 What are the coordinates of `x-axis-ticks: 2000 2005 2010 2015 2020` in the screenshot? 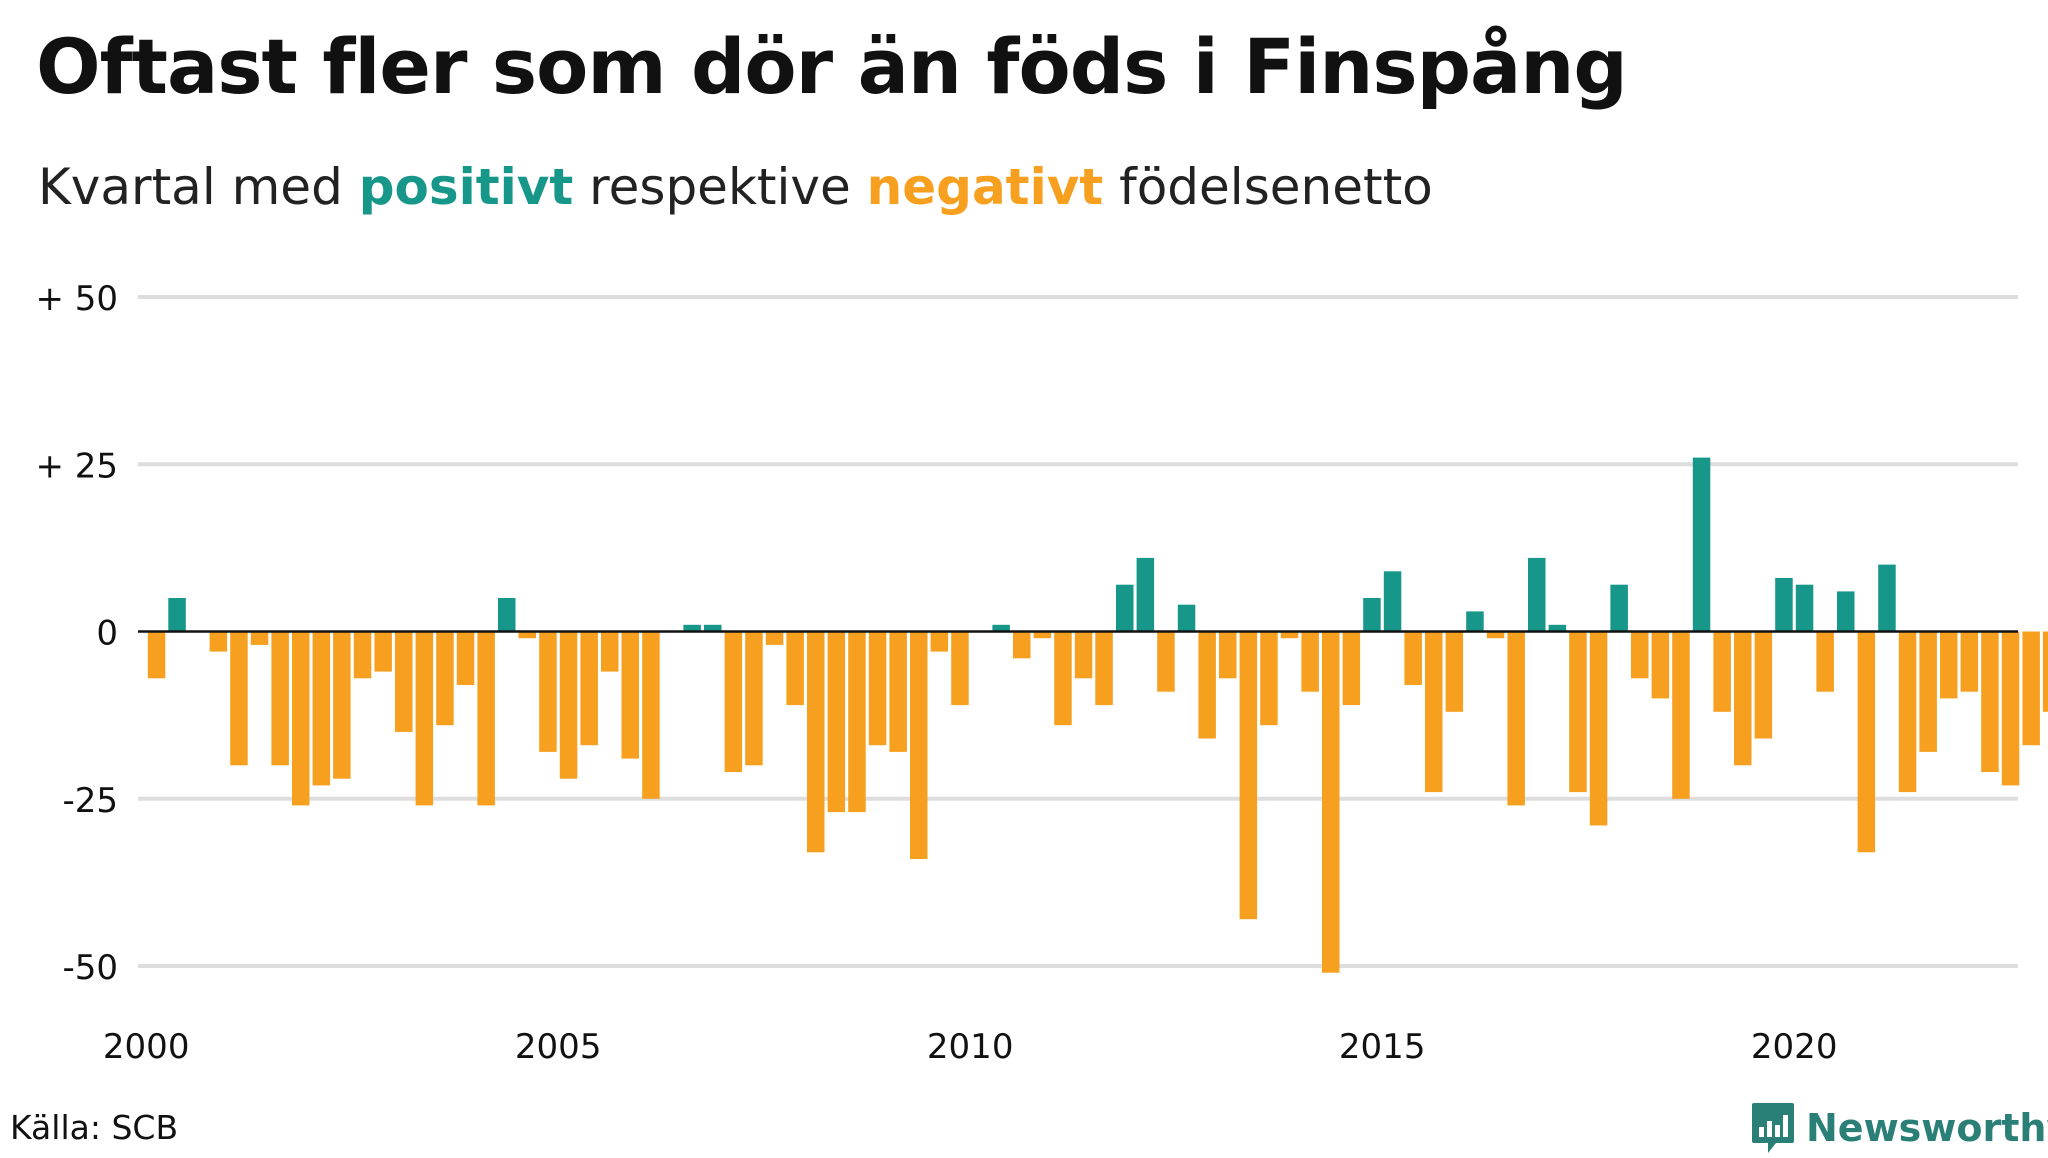 It's located at (970, 1047).